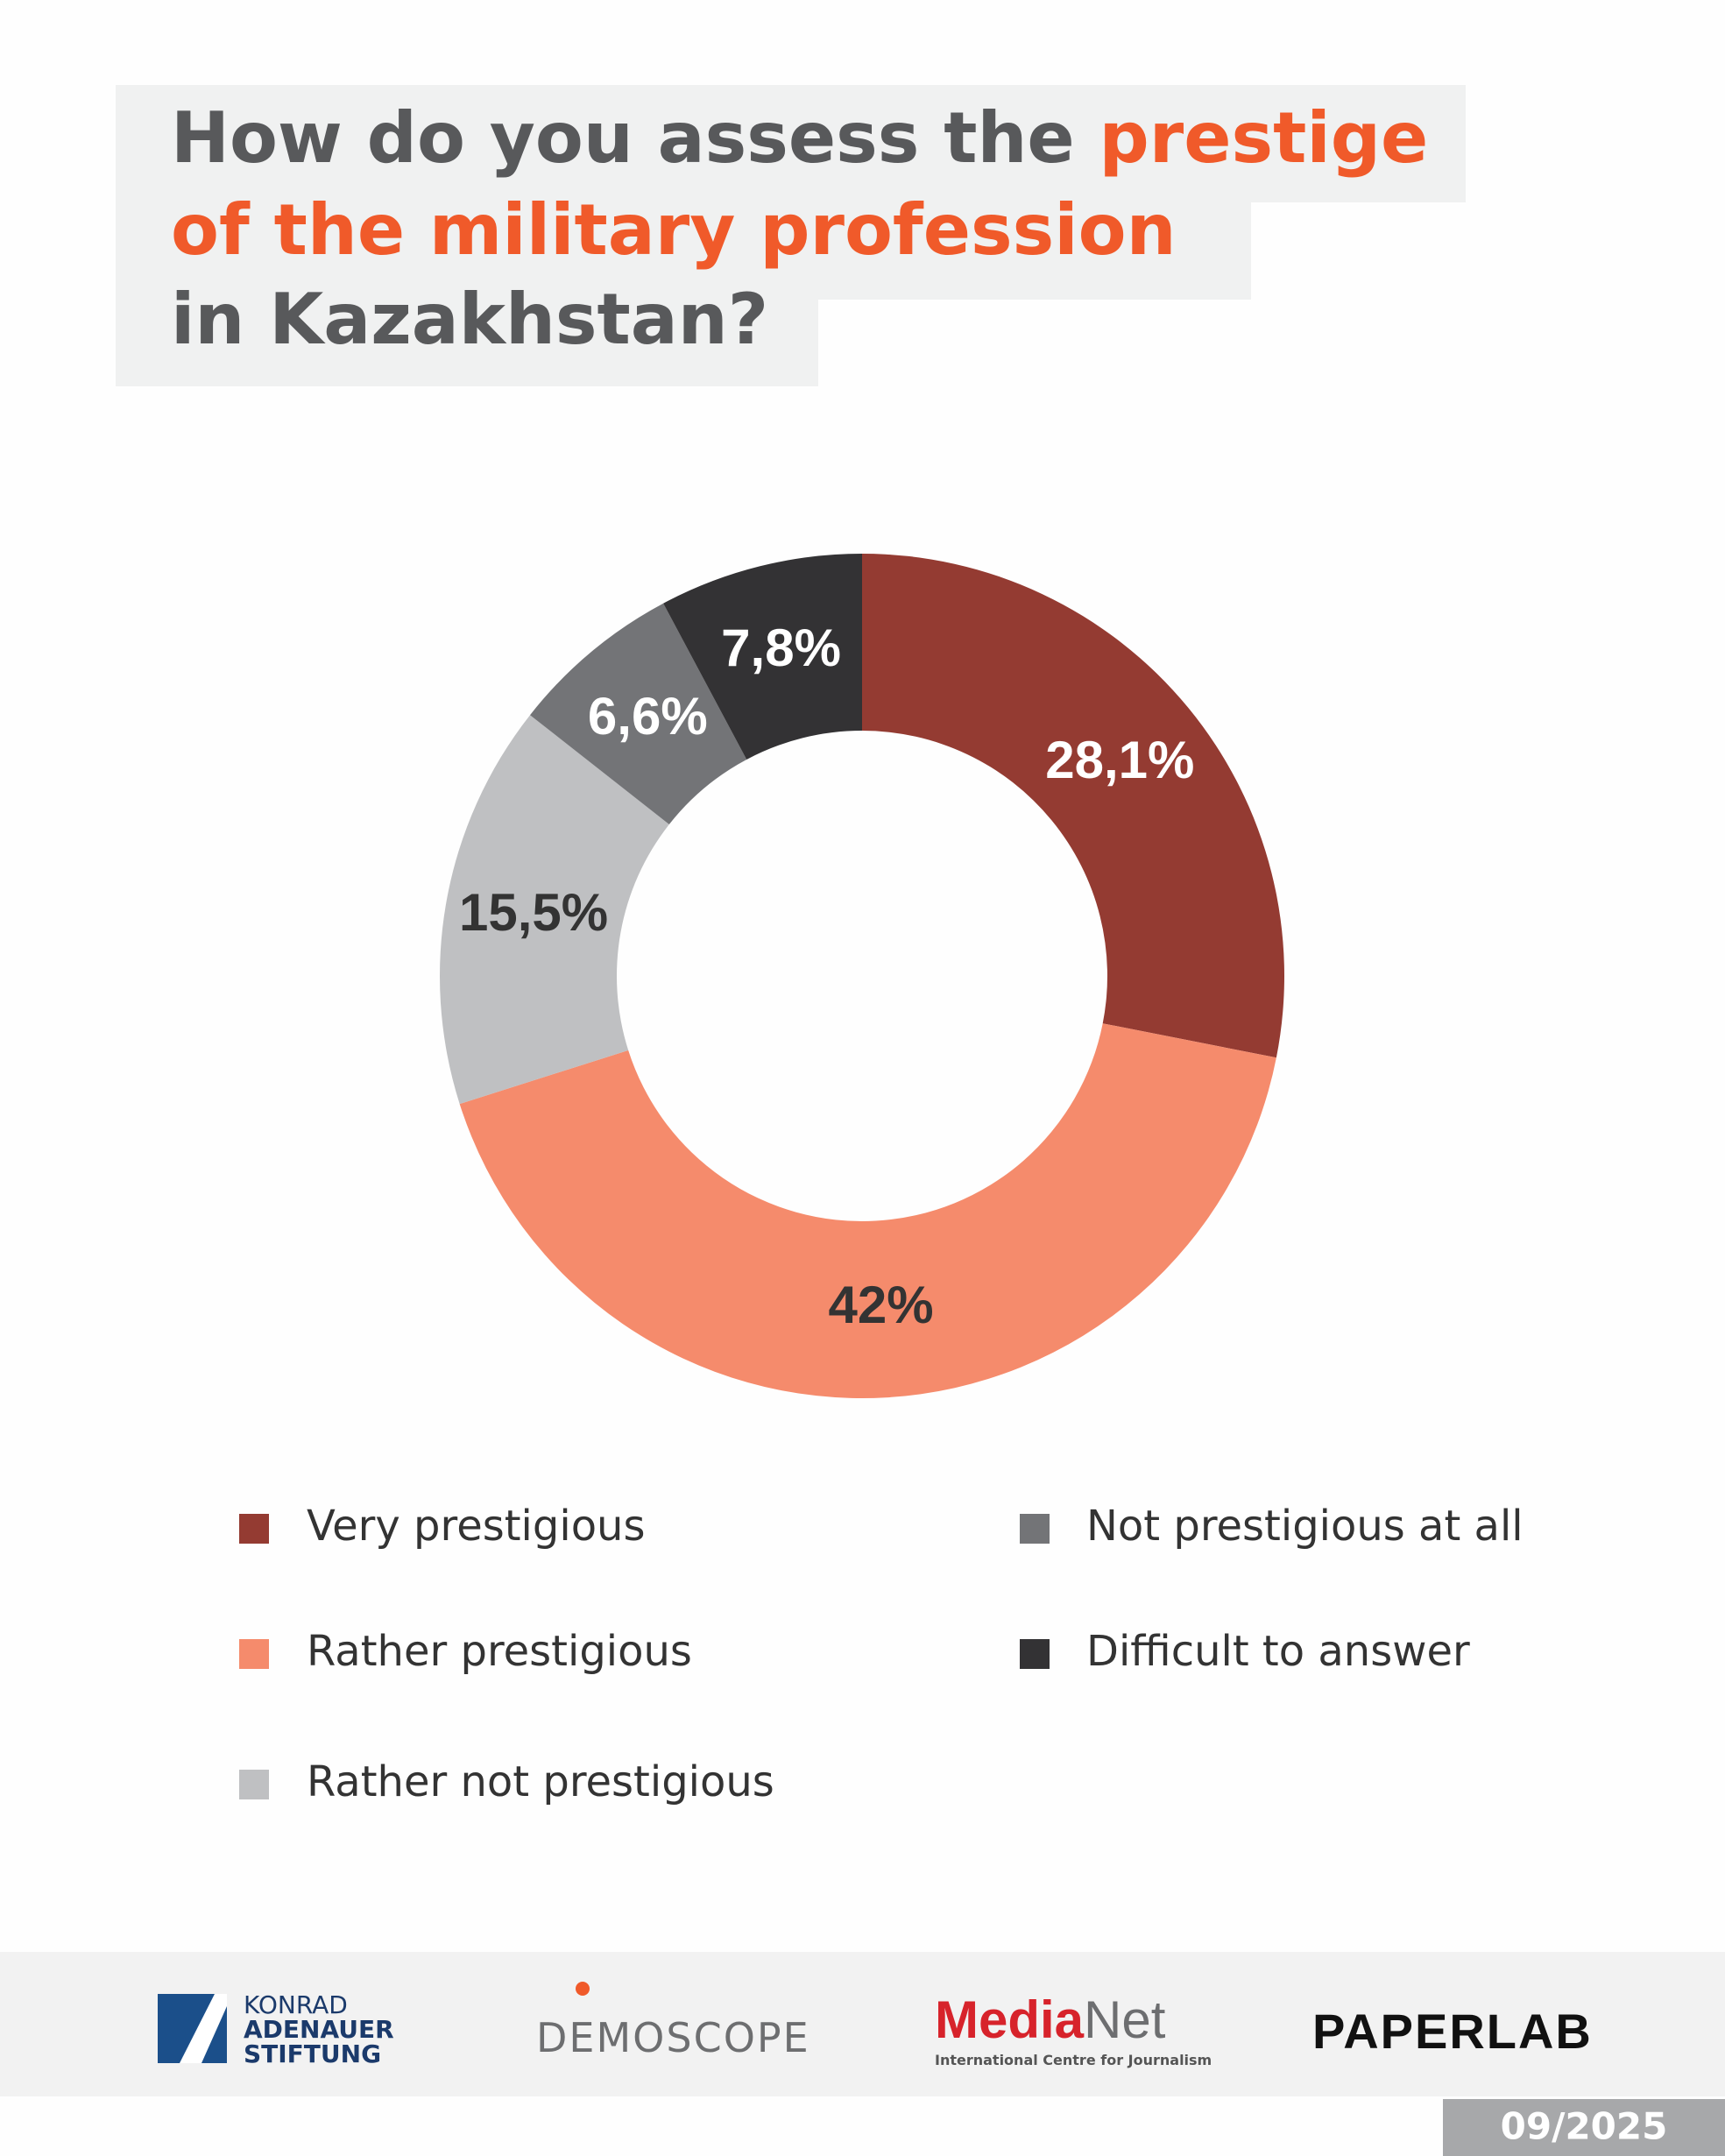  Describe the element at coordinates (296, 2005) in the screenshot. I see `kas-text: KONRAD` at that location.